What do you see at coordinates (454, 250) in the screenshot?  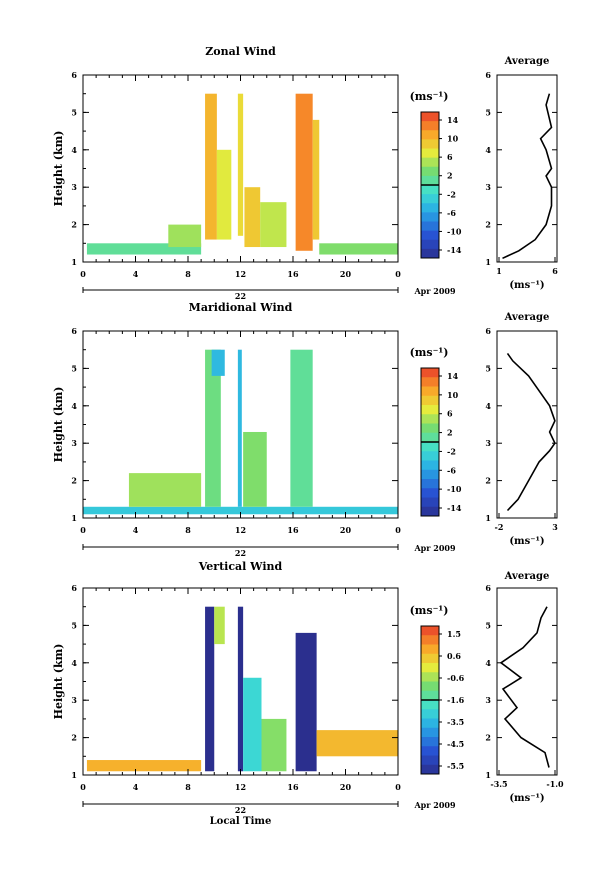 I see `colorbar-tick-label: -14` at bounding box center [454, 250].